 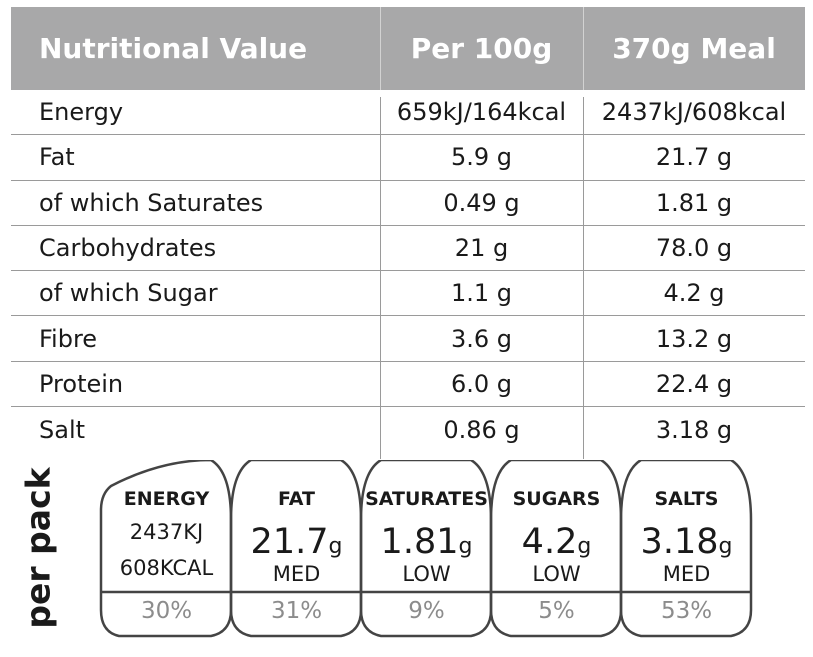 I want to click on energy-kj: 2437KJ, so click(x=166, y=532).